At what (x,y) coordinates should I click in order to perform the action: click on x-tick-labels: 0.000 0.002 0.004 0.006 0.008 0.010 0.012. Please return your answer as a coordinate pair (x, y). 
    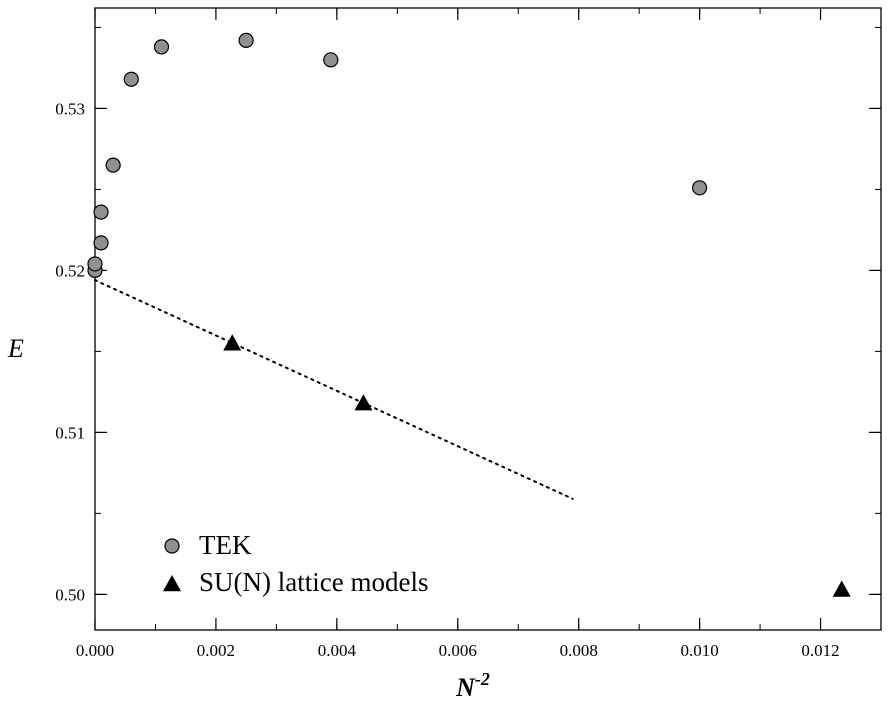
    Looking at the image, I should click on (458, 650).